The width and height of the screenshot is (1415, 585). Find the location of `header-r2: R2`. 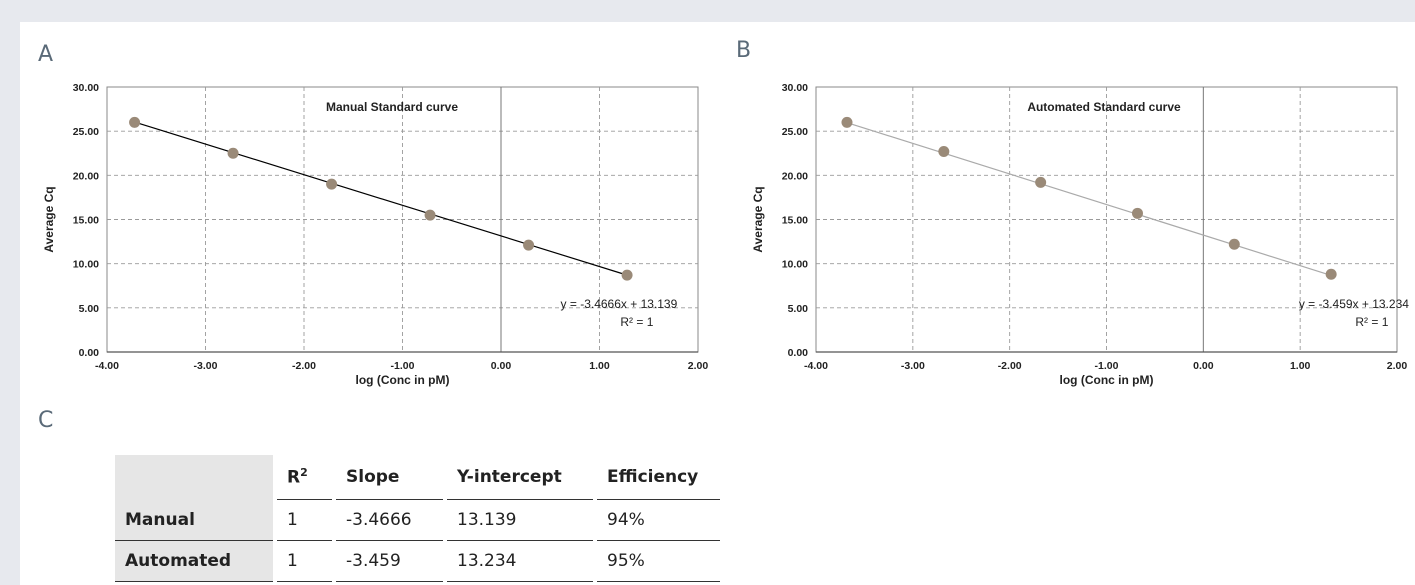

header-r2: R2 is located at coordinates (304, 477).